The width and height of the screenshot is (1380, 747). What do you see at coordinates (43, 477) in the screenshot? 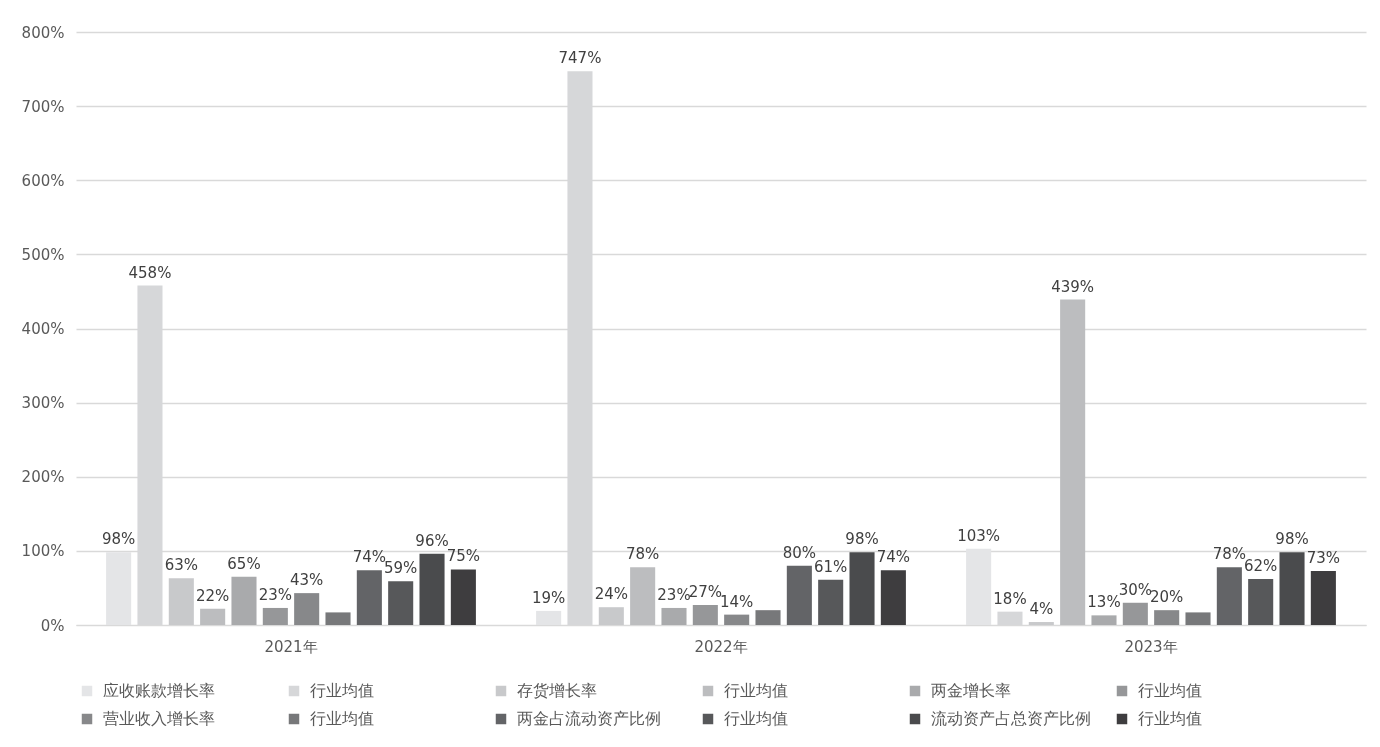
I see `y-tick-label: 200%` at bounding box center [43, 477].